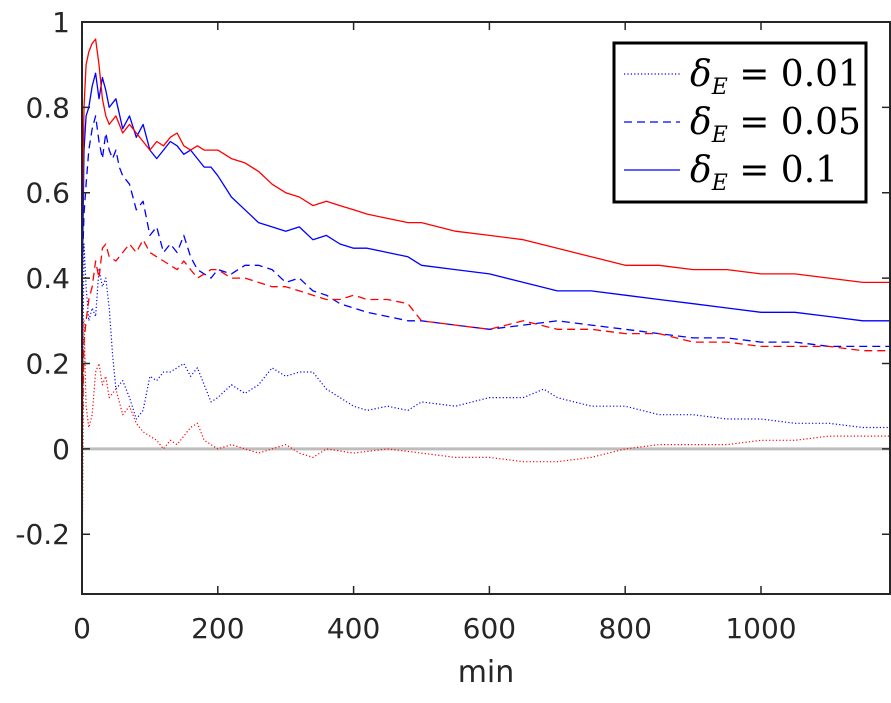 The image size is (891, 703). Describe the element at coordinates (764, 173) in the screenshot. I see `legend-label: δE = 0.1` at that location.